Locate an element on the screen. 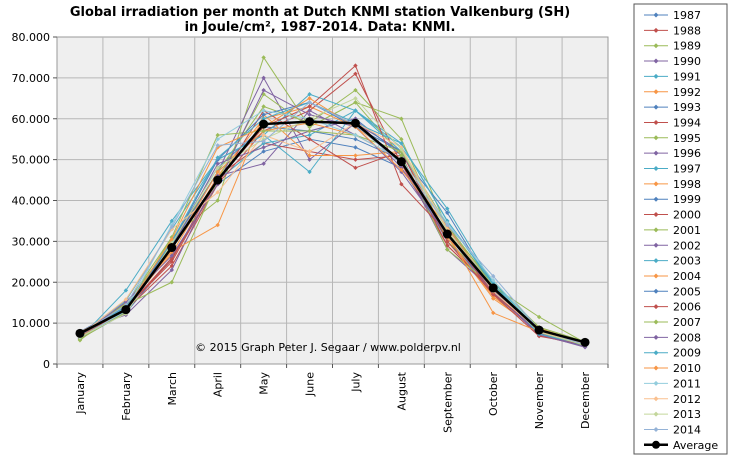  legend-label: 1997 is located at coordinates (687, 169).